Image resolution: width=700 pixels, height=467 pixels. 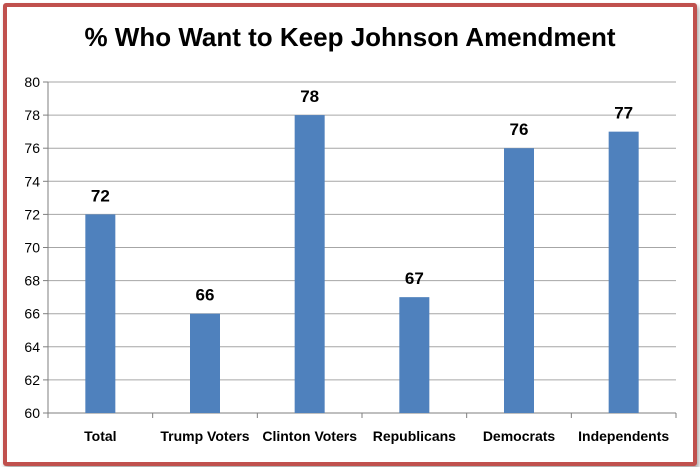 What do you see at coordinates (519, 436) in the screenshot?
I see `x-tick-label: Democrats` at bounding box center [519, 436].